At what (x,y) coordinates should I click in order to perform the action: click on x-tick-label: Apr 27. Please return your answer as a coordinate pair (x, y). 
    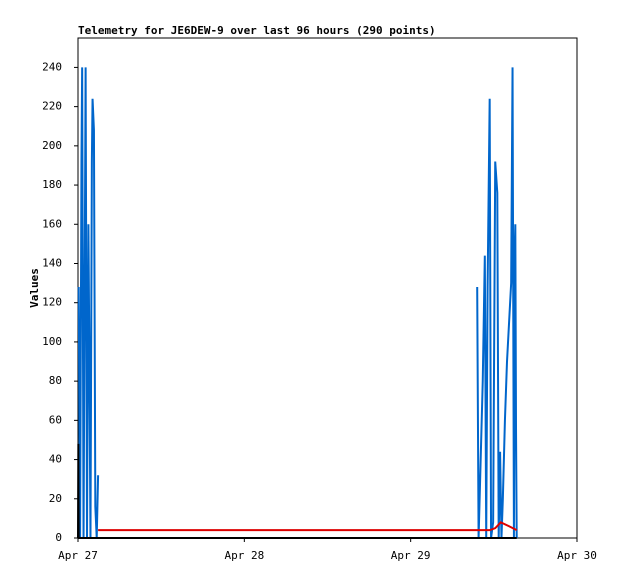
    Looking at the image, I should click on (78, 555).